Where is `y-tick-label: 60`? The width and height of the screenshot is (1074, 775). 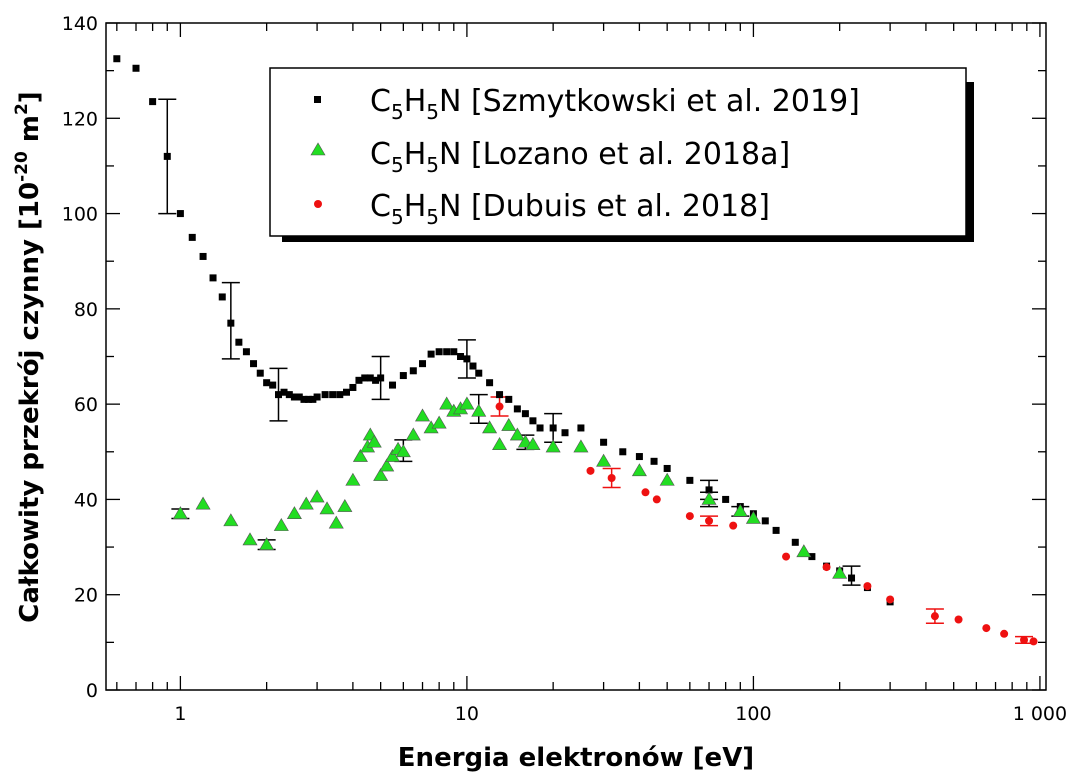
y-tick-label: 60 is located at coordinates (86, 405).